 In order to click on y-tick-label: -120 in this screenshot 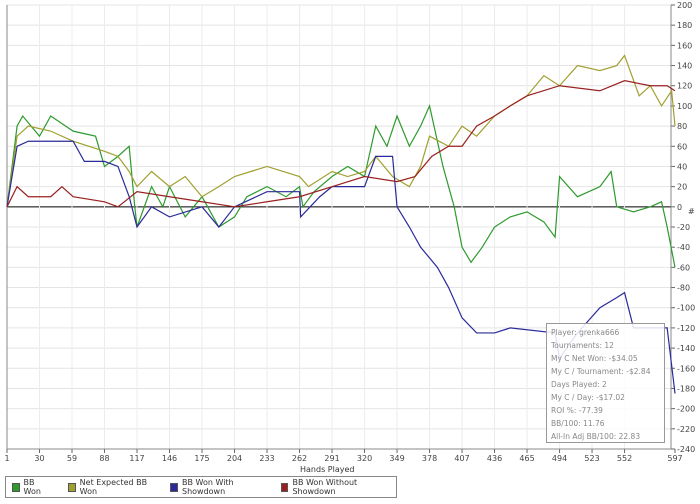, I will do `click(686, 328)`.